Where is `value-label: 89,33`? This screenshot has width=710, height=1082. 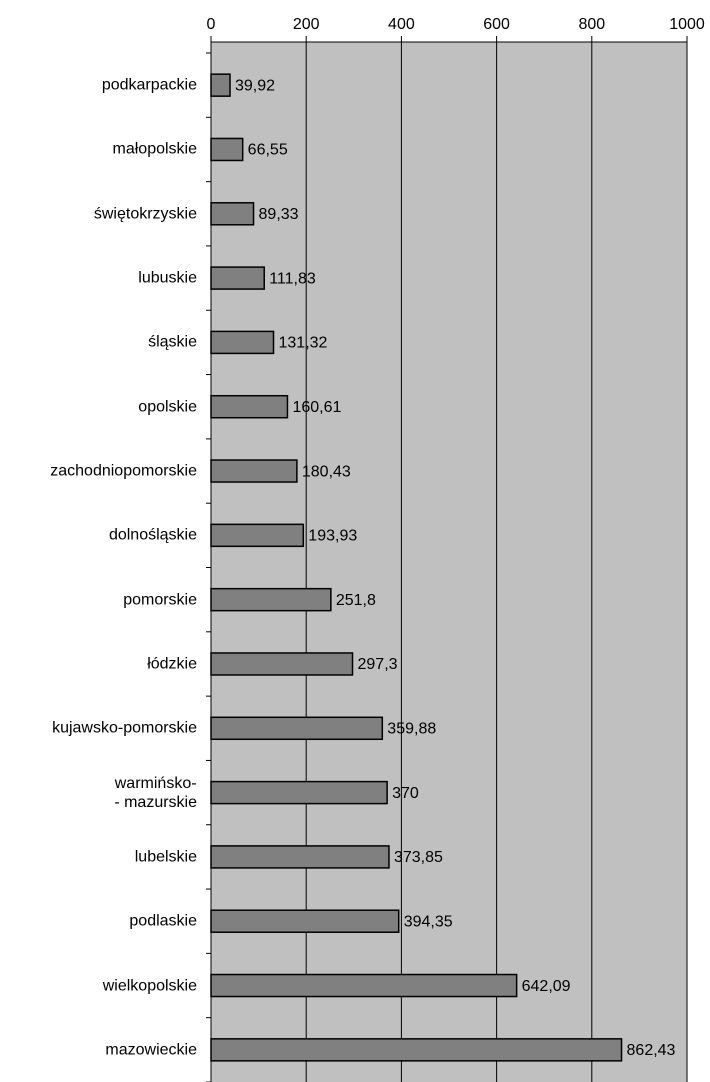 value-label: 89,33 is located at coordinates (279, 214).